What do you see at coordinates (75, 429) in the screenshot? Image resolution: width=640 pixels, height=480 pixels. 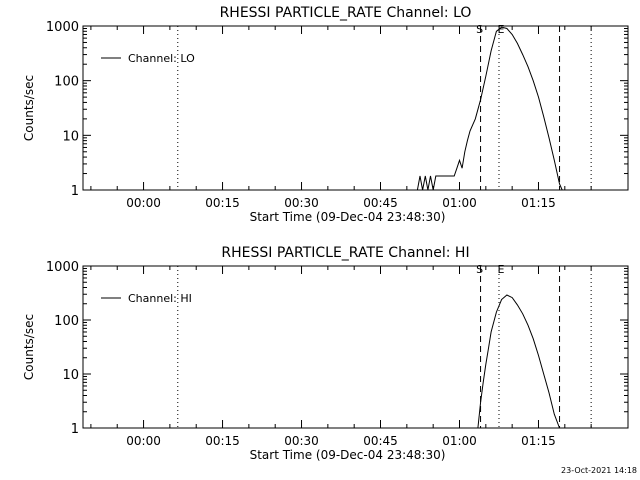 I see `panel2-ytick-label: 1` at bounding box center [75, 429].